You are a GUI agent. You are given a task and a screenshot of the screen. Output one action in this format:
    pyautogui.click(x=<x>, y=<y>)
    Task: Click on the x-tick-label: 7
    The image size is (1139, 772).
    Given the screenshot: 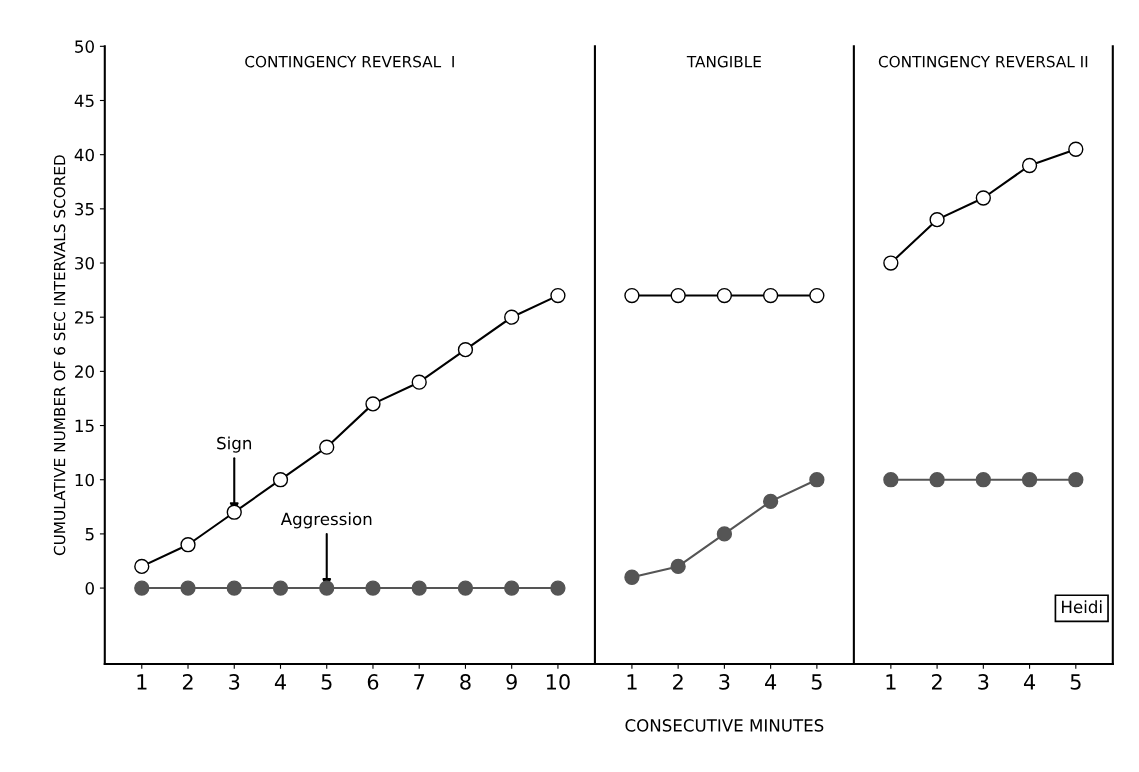 What is the action you would take?
    pyautogui.click(x=419, y=682)
    